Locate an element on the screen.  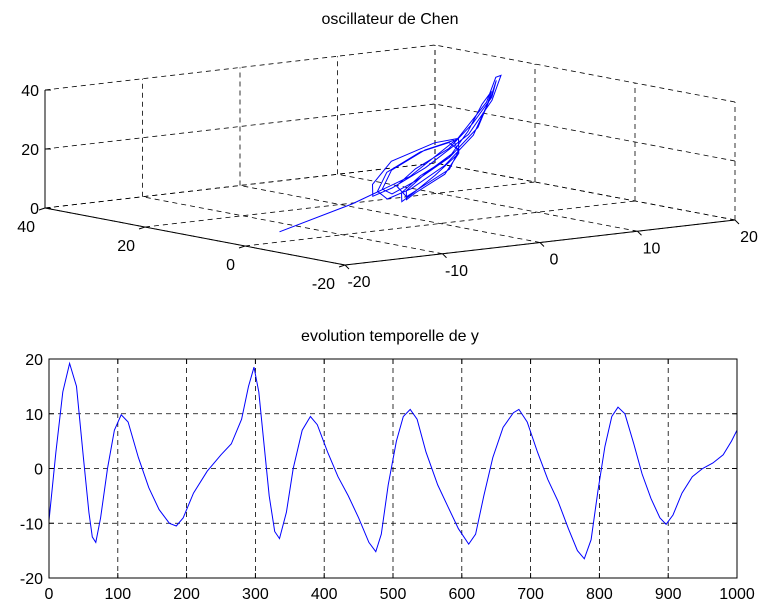
x-tick-label: 10 is located at coordinates (652, 248).